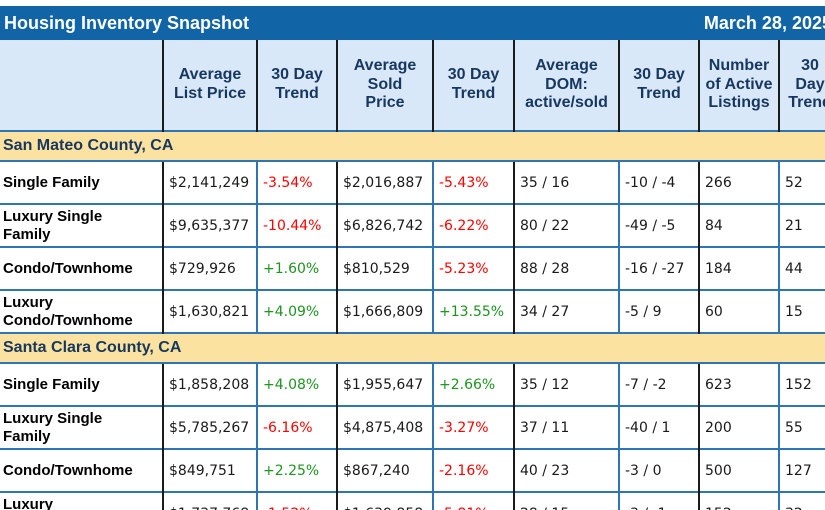 The width and height of the screenshot is (825, 510). Describe the element at coordinates (738, 470) in the screenshot. I see `value-cell: 500` at that location.